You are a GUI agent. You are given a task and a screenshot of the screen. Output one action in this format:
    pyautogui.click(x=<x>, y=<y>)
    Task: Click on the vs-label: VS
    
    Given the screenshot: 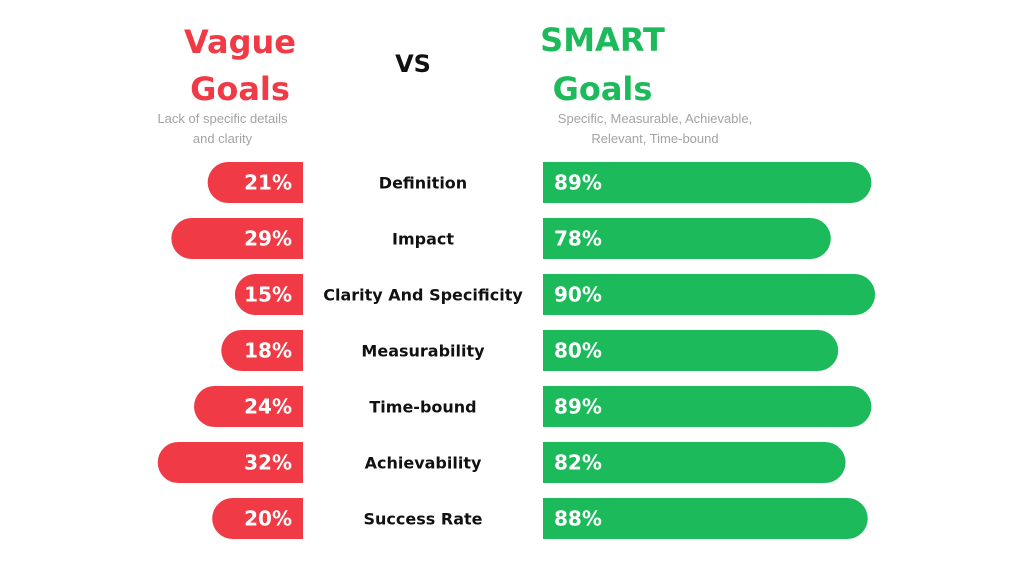 What is the action you would take?
    pyautogui.click(x=413, y=64)
    